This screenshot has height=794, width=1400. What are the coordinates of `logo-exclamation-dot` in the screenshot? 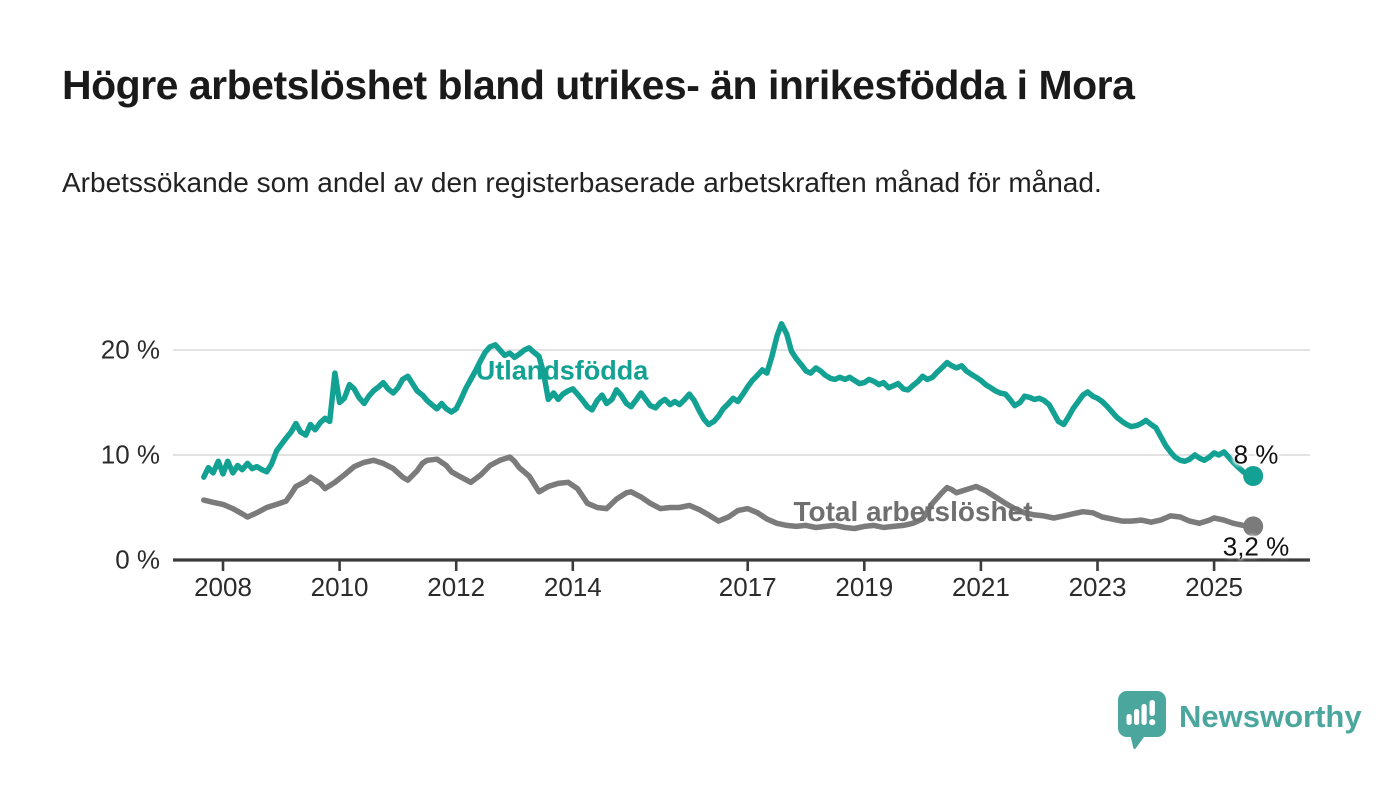 It's located at (1152, 722).